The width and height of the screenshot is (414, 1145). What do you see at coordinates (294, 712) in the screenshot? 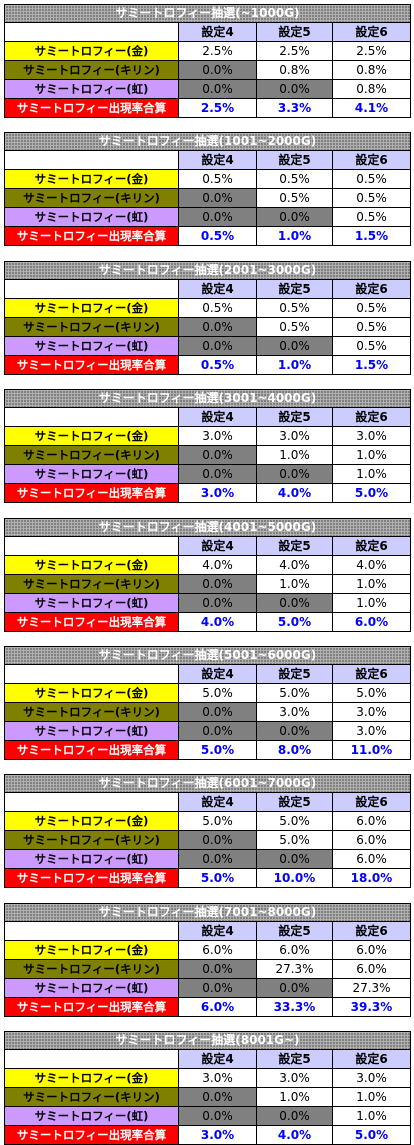
I see `kirin-setting-5: 3.0%` at bounding box center [294, 712].